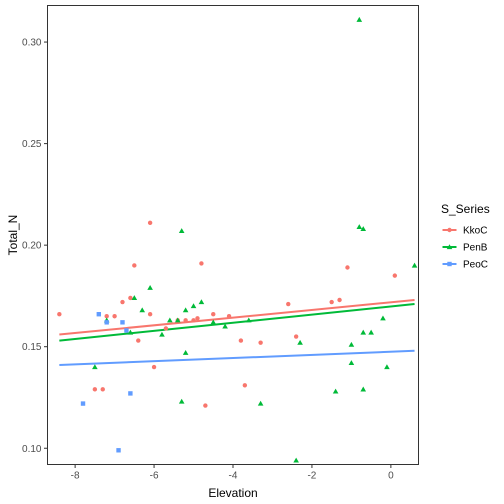 This screenshot has height=504, width=504. I want to click on x-tick-label: -8, so click(75, 476).